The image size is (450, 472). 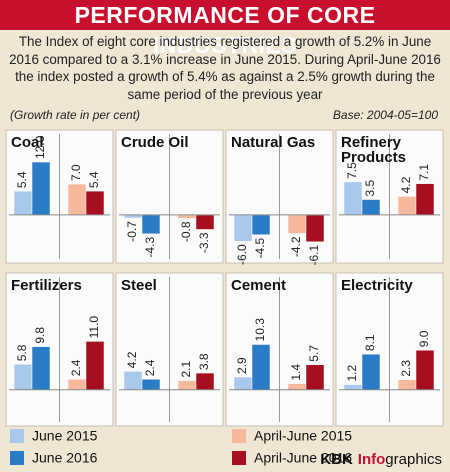 What do you see at coordinates (314, 353) in the screenshot?
I see `value-label: 5.7` at bounding box center [314, 353].